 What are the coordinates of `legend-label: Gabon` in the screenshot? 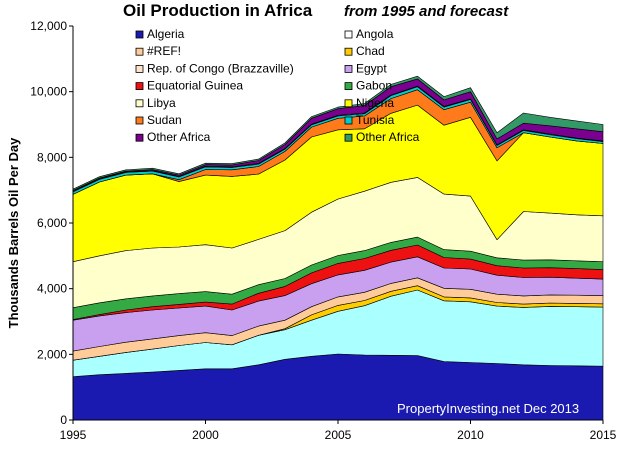 It's located at (374, 86).